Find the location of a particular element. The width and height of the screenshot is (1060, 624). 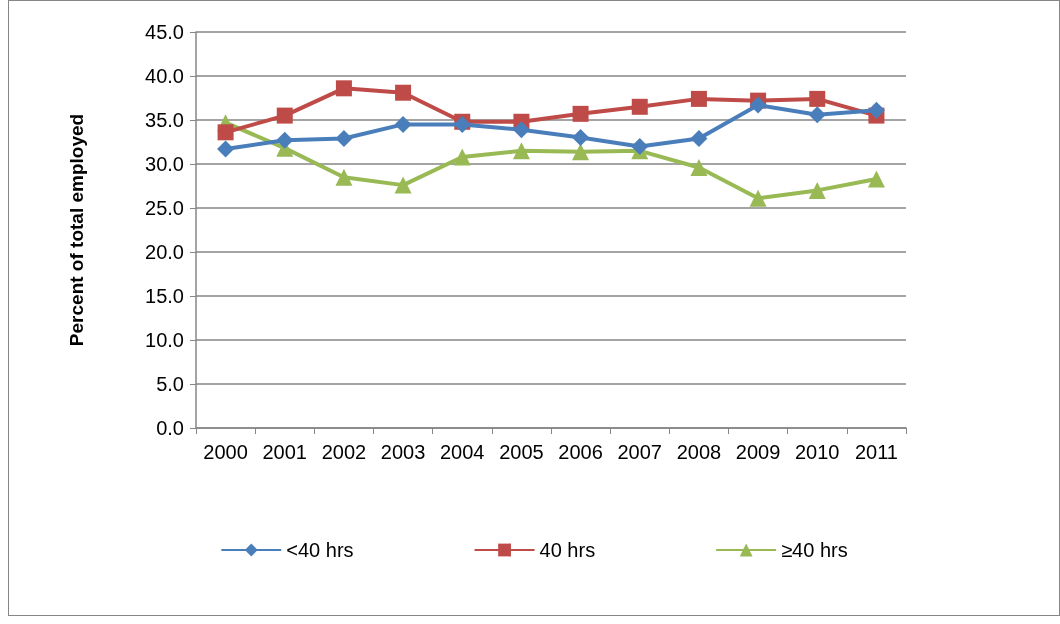

y-tick-label: 45.0 is located at coordinates (164, 32).